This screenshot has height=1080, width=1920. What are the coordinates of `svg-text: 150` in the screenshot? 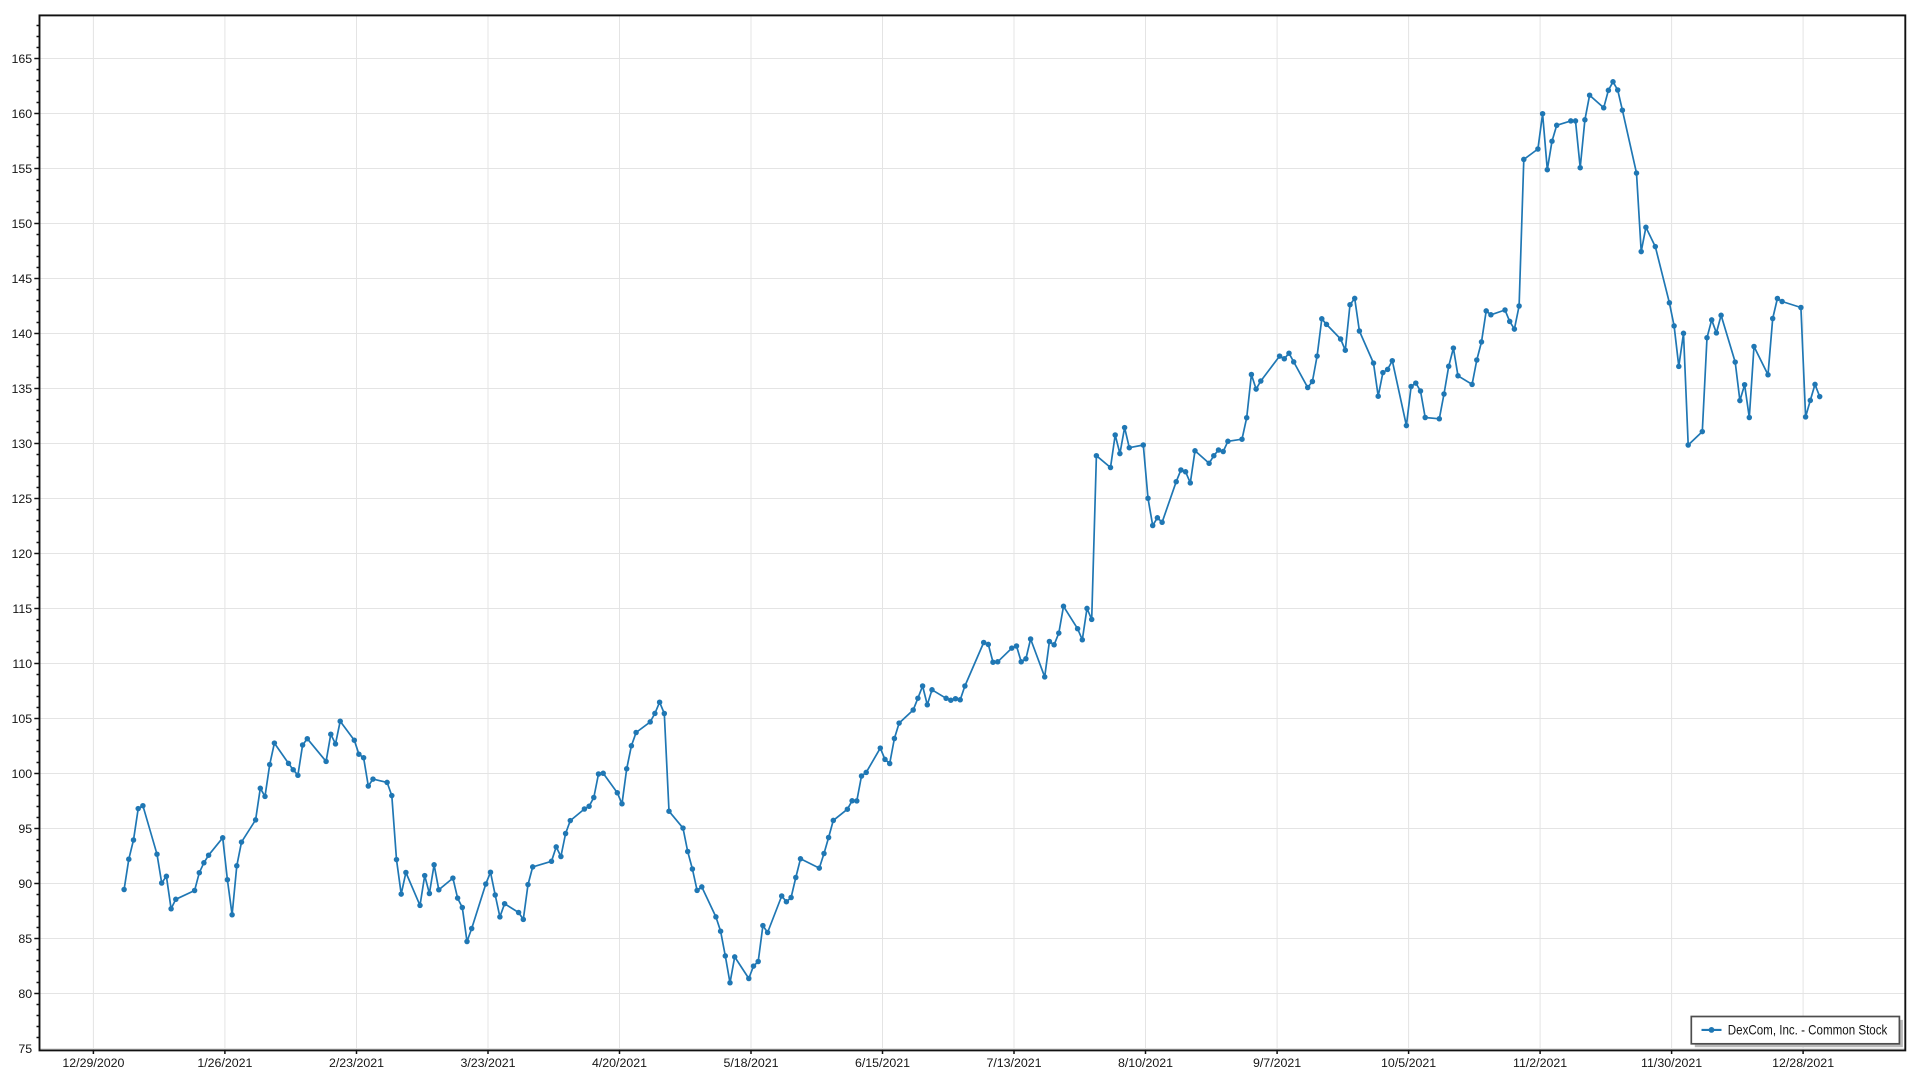 It's located at (22, 224).